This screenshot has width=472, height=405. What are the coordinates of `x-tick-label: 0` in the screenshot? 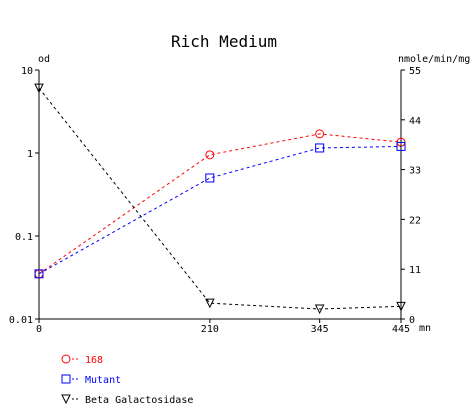 It's located at (39, 329).